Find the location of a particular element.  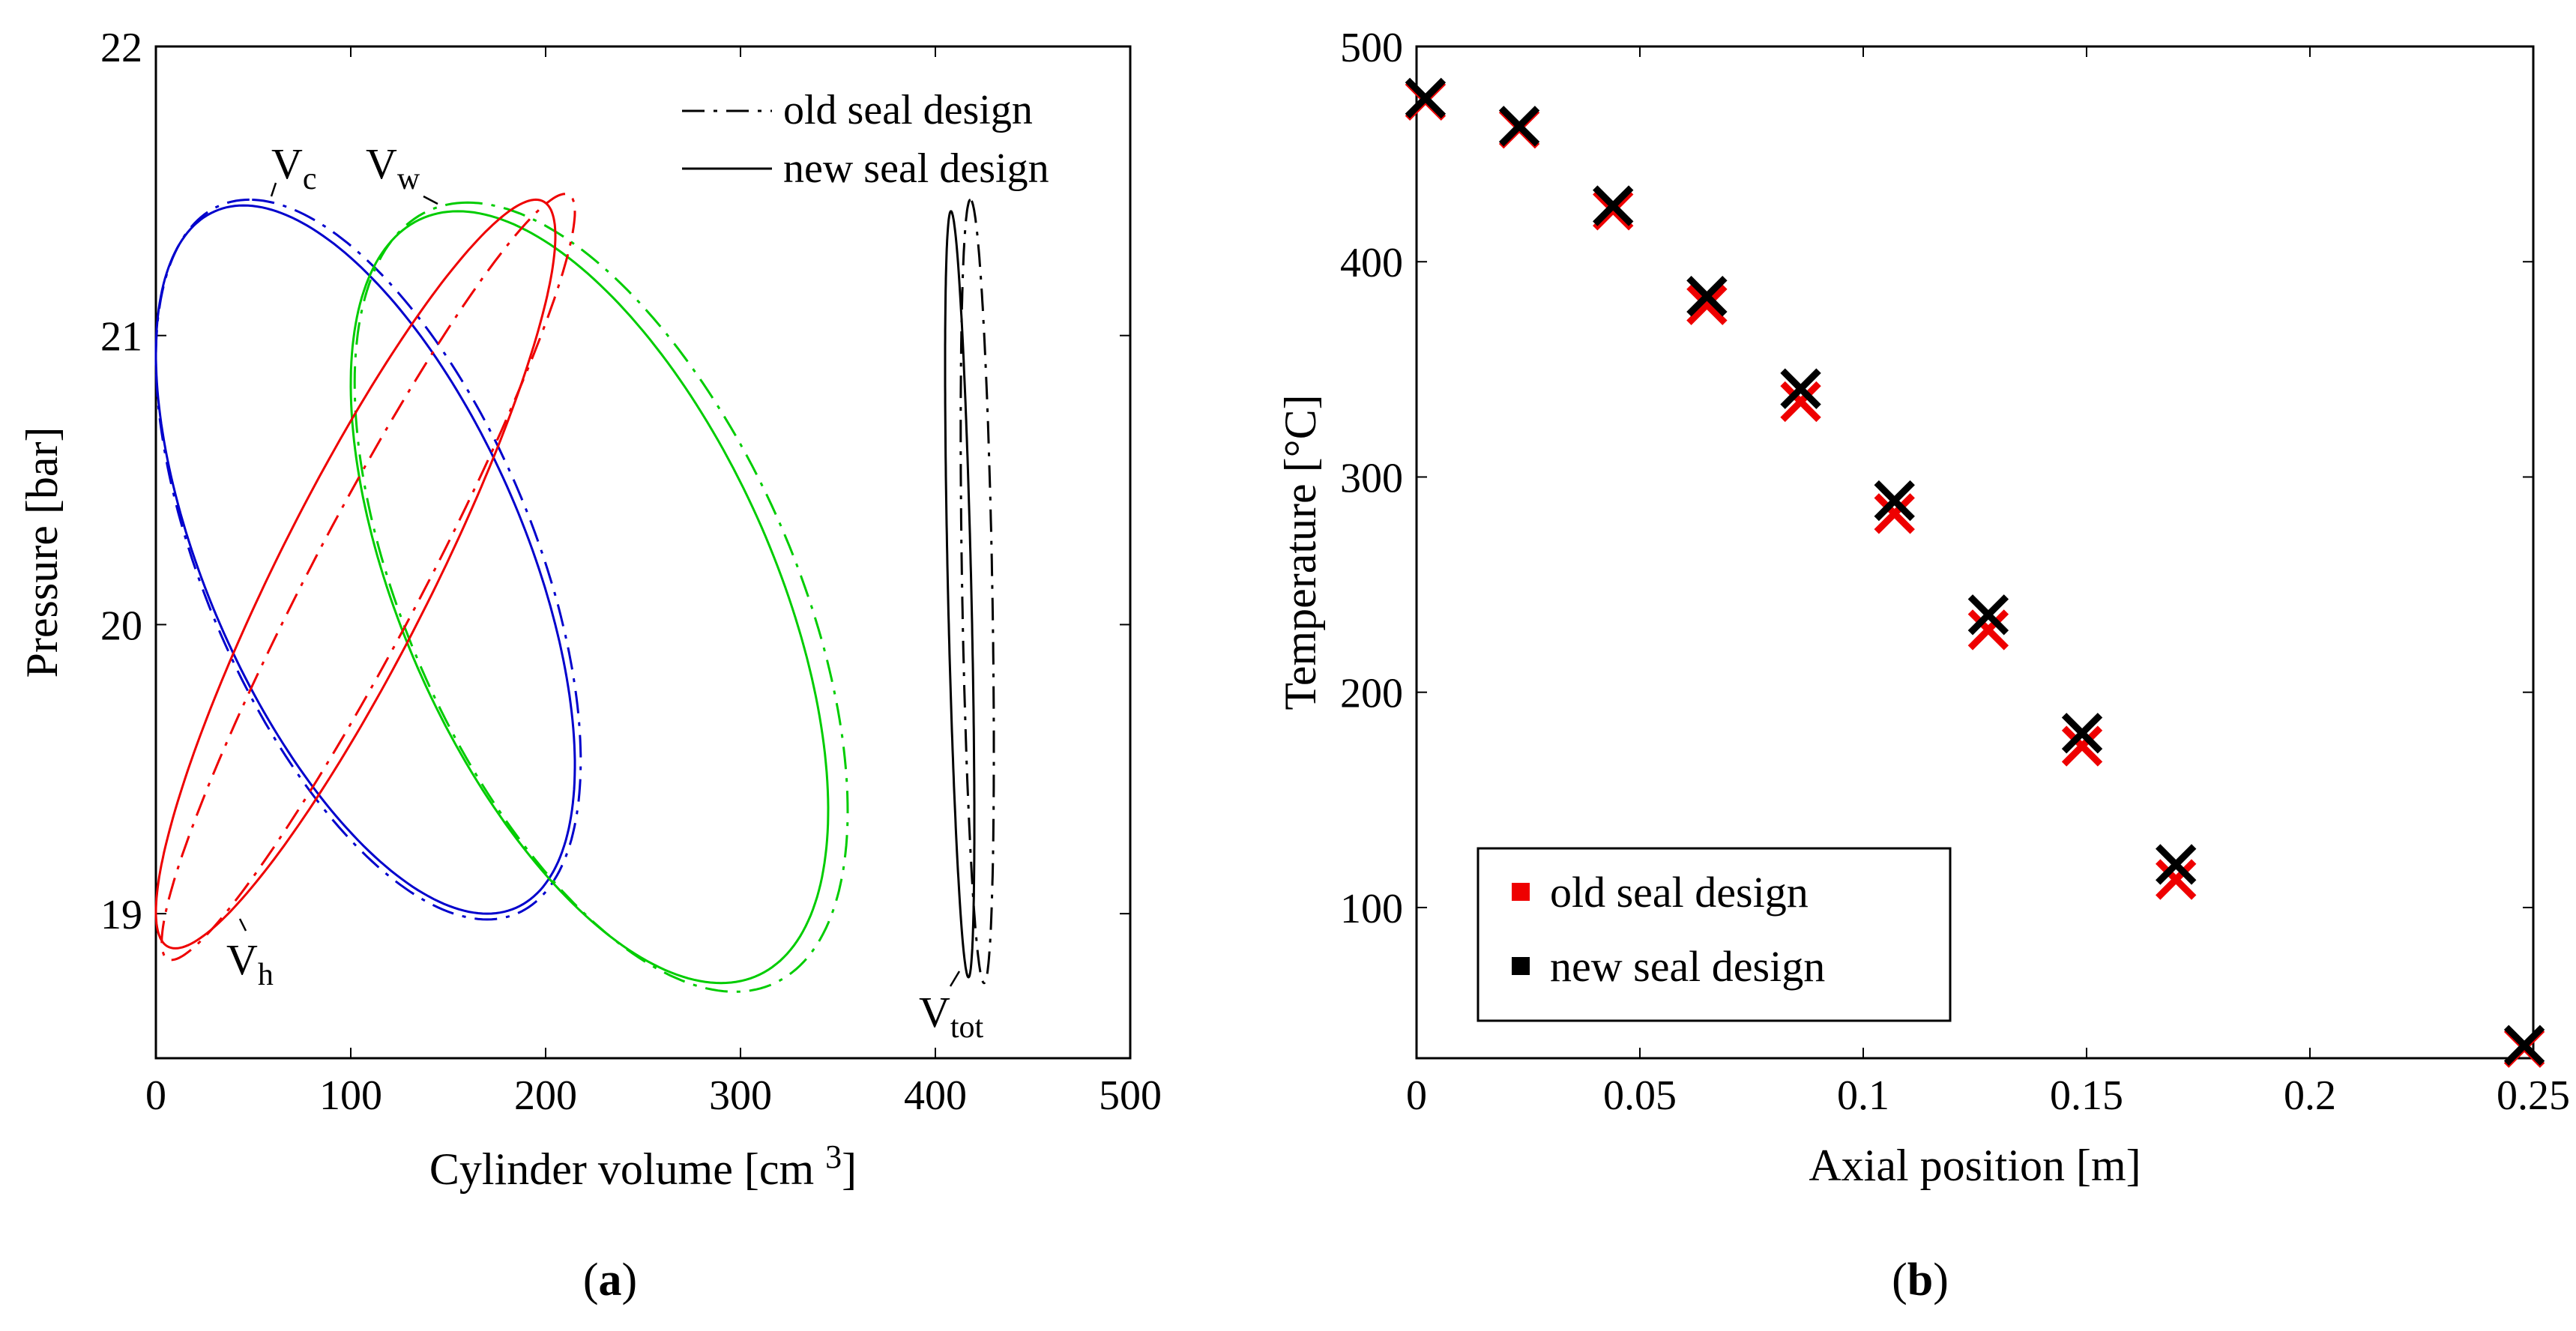

x-tick-label: 0.2 is located at coordinates (2310, 1095).